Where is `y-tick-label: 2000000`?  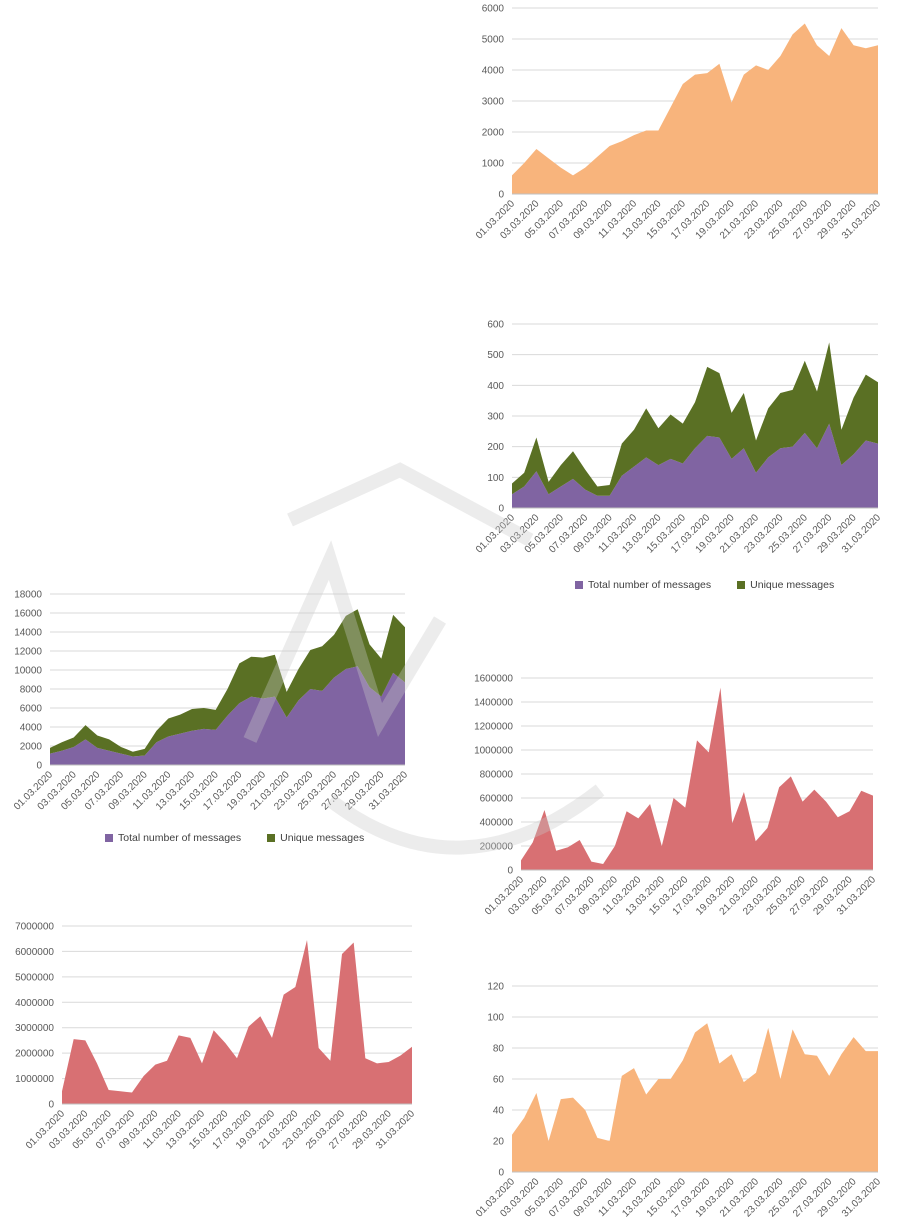
y-tick-label: 2000000 is located at coordinates (34, 1054).